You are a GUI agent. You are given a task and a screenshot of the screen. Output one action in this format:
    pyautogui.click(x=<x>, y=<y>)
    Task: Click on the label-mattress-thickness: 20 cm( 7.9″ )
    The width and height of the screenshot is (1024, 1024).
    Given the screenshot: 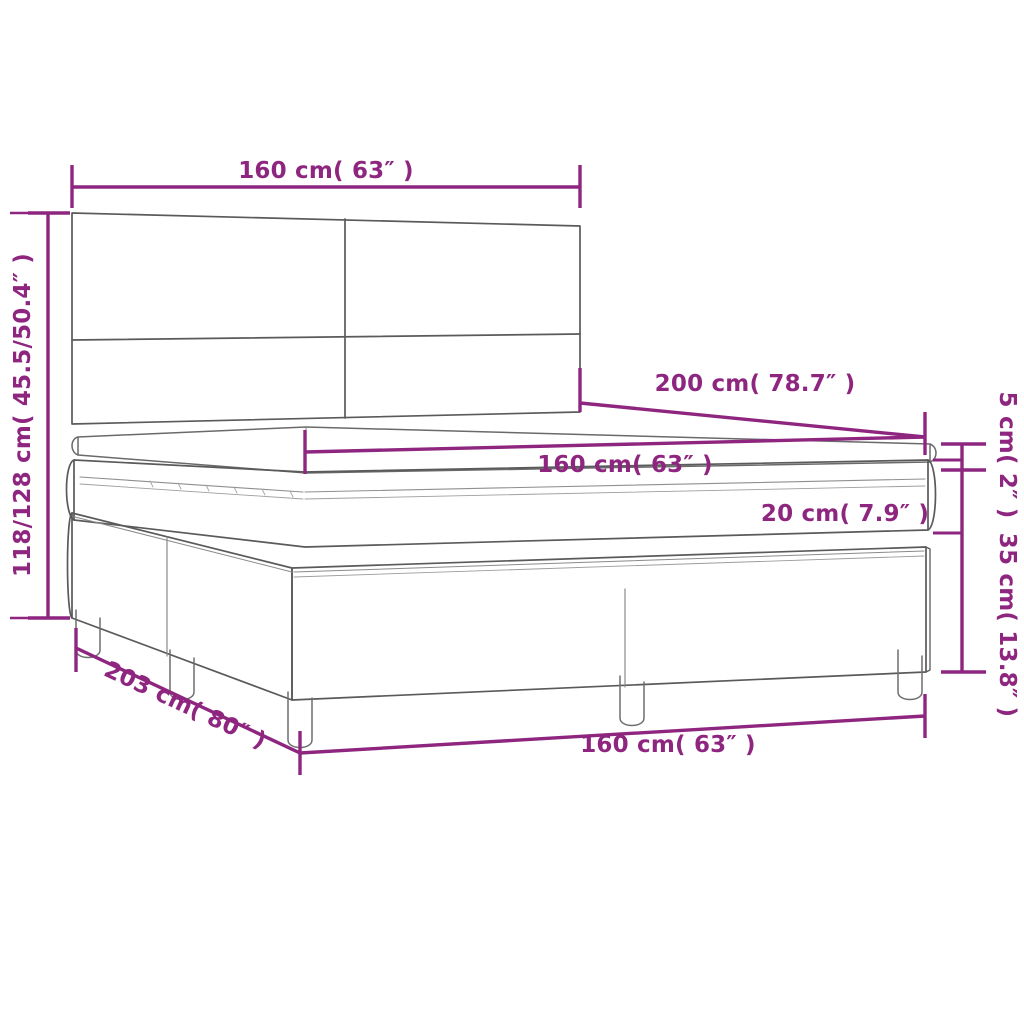 What is the action you would take?
    pyautogui.click(x=845, y=514)
    